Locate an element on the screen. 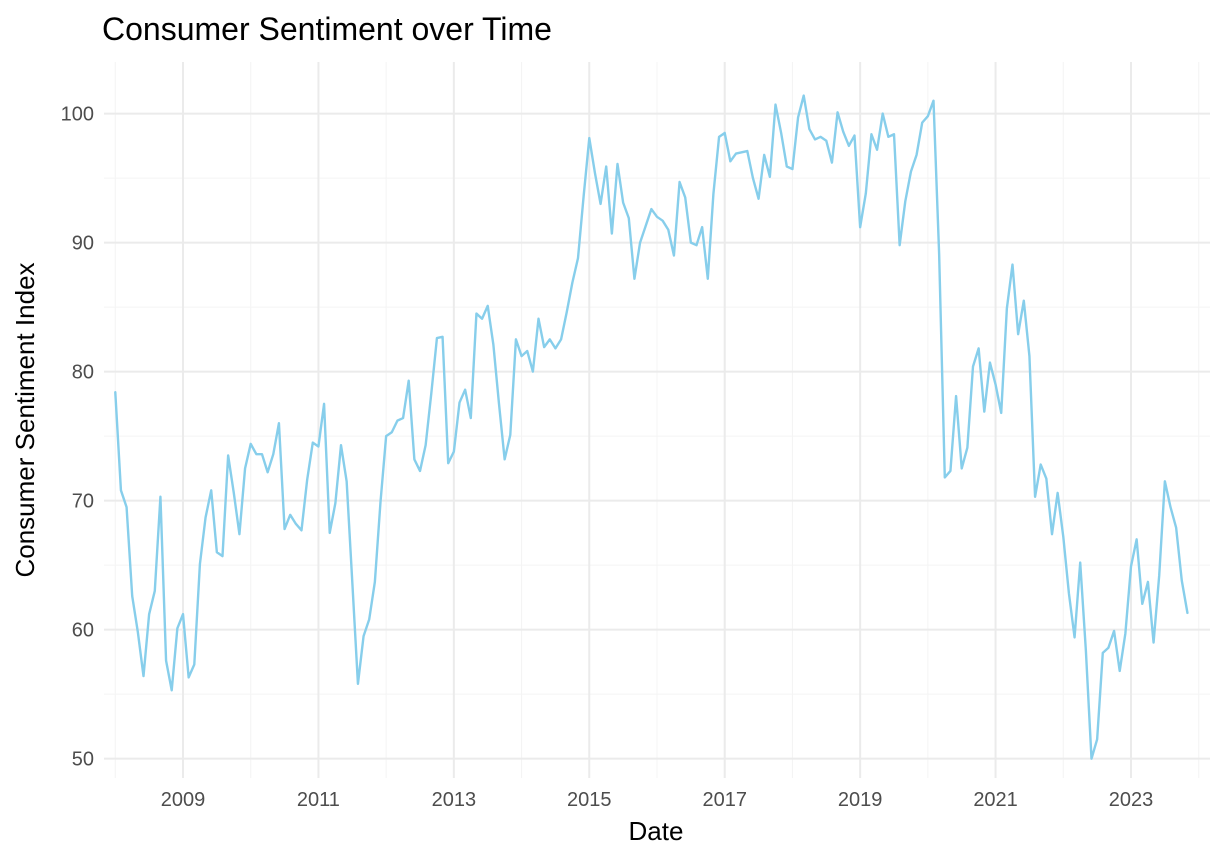  x-axis-title: Date is located at coordinates (656, 831).